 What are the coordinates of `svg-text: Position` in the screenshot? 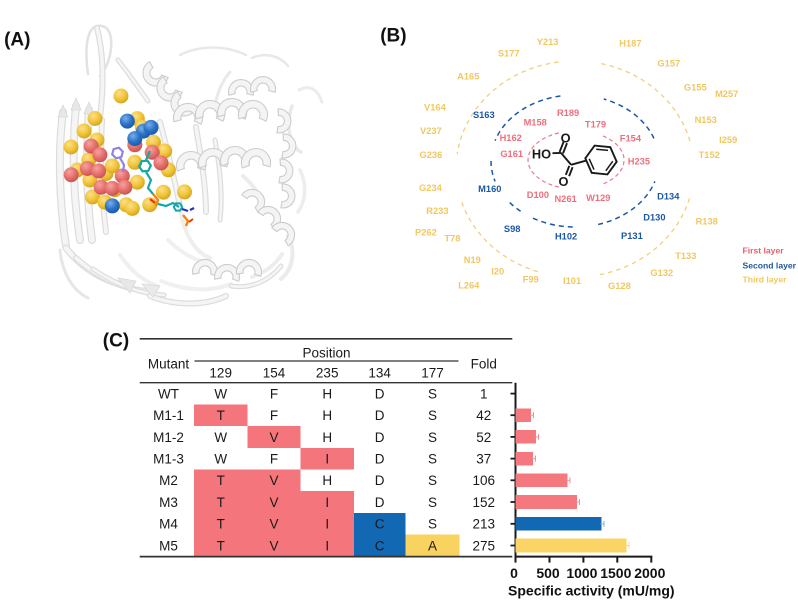 It's located at (326, 352).